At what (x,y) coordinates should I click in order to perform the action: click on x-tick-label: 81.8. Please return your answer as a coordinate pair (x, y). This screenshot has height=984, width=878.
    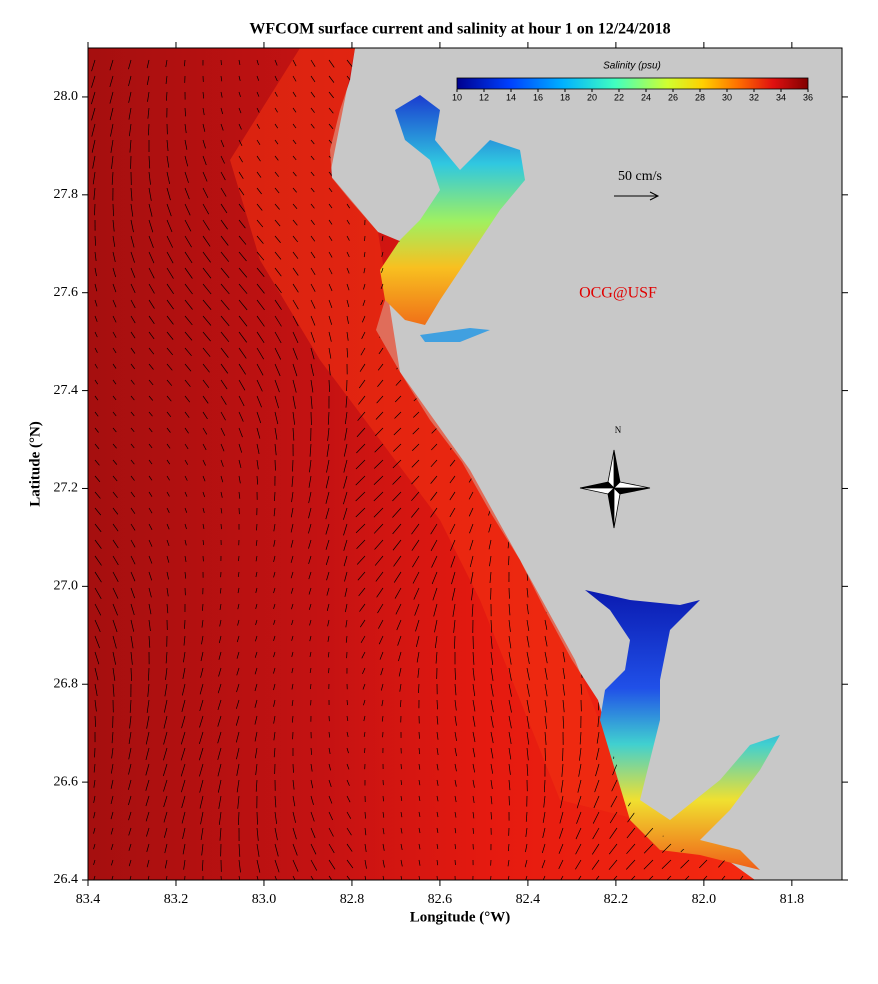
    Looking at the image, I should click on (792, 899).